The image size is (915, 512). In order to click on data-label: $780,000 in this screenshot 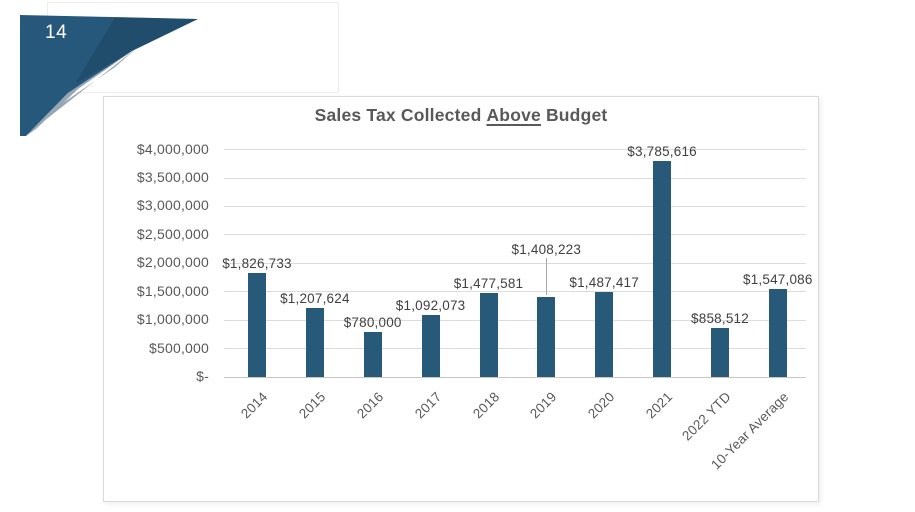, I will do `click(372, 323)`.